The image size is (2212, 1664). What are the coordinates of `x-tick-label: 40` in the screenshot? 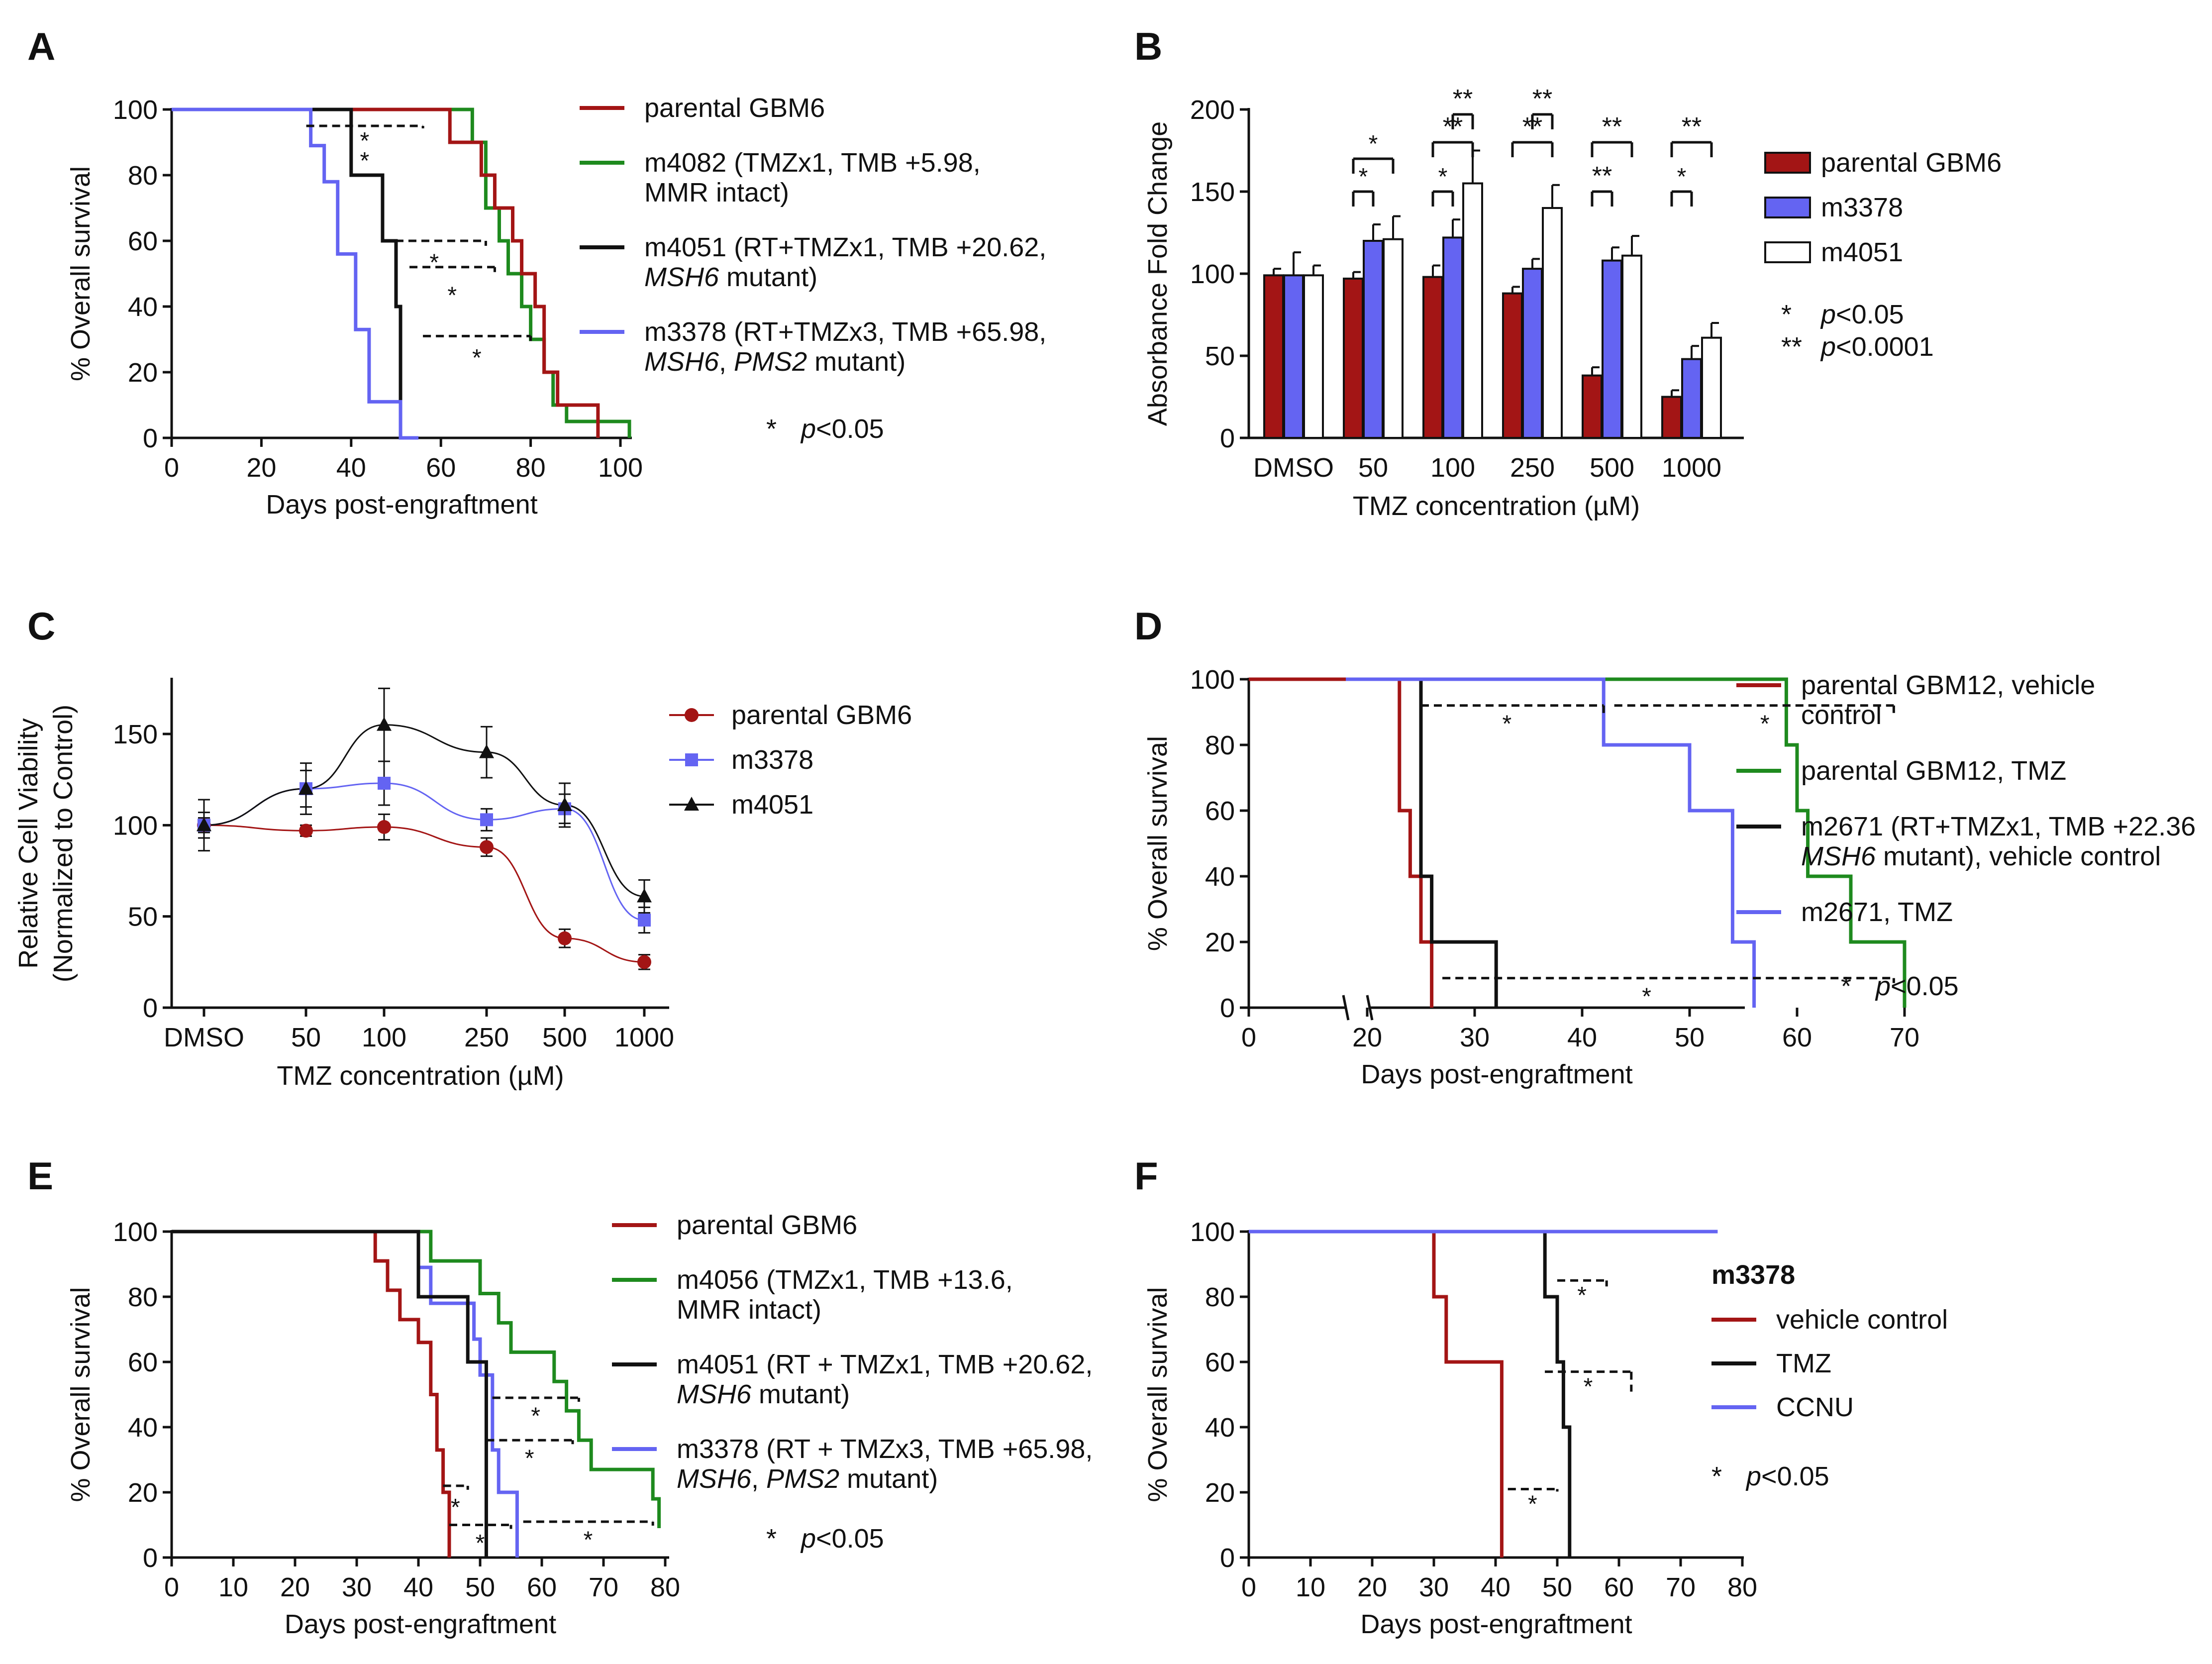 It's located at (1495, 1587).